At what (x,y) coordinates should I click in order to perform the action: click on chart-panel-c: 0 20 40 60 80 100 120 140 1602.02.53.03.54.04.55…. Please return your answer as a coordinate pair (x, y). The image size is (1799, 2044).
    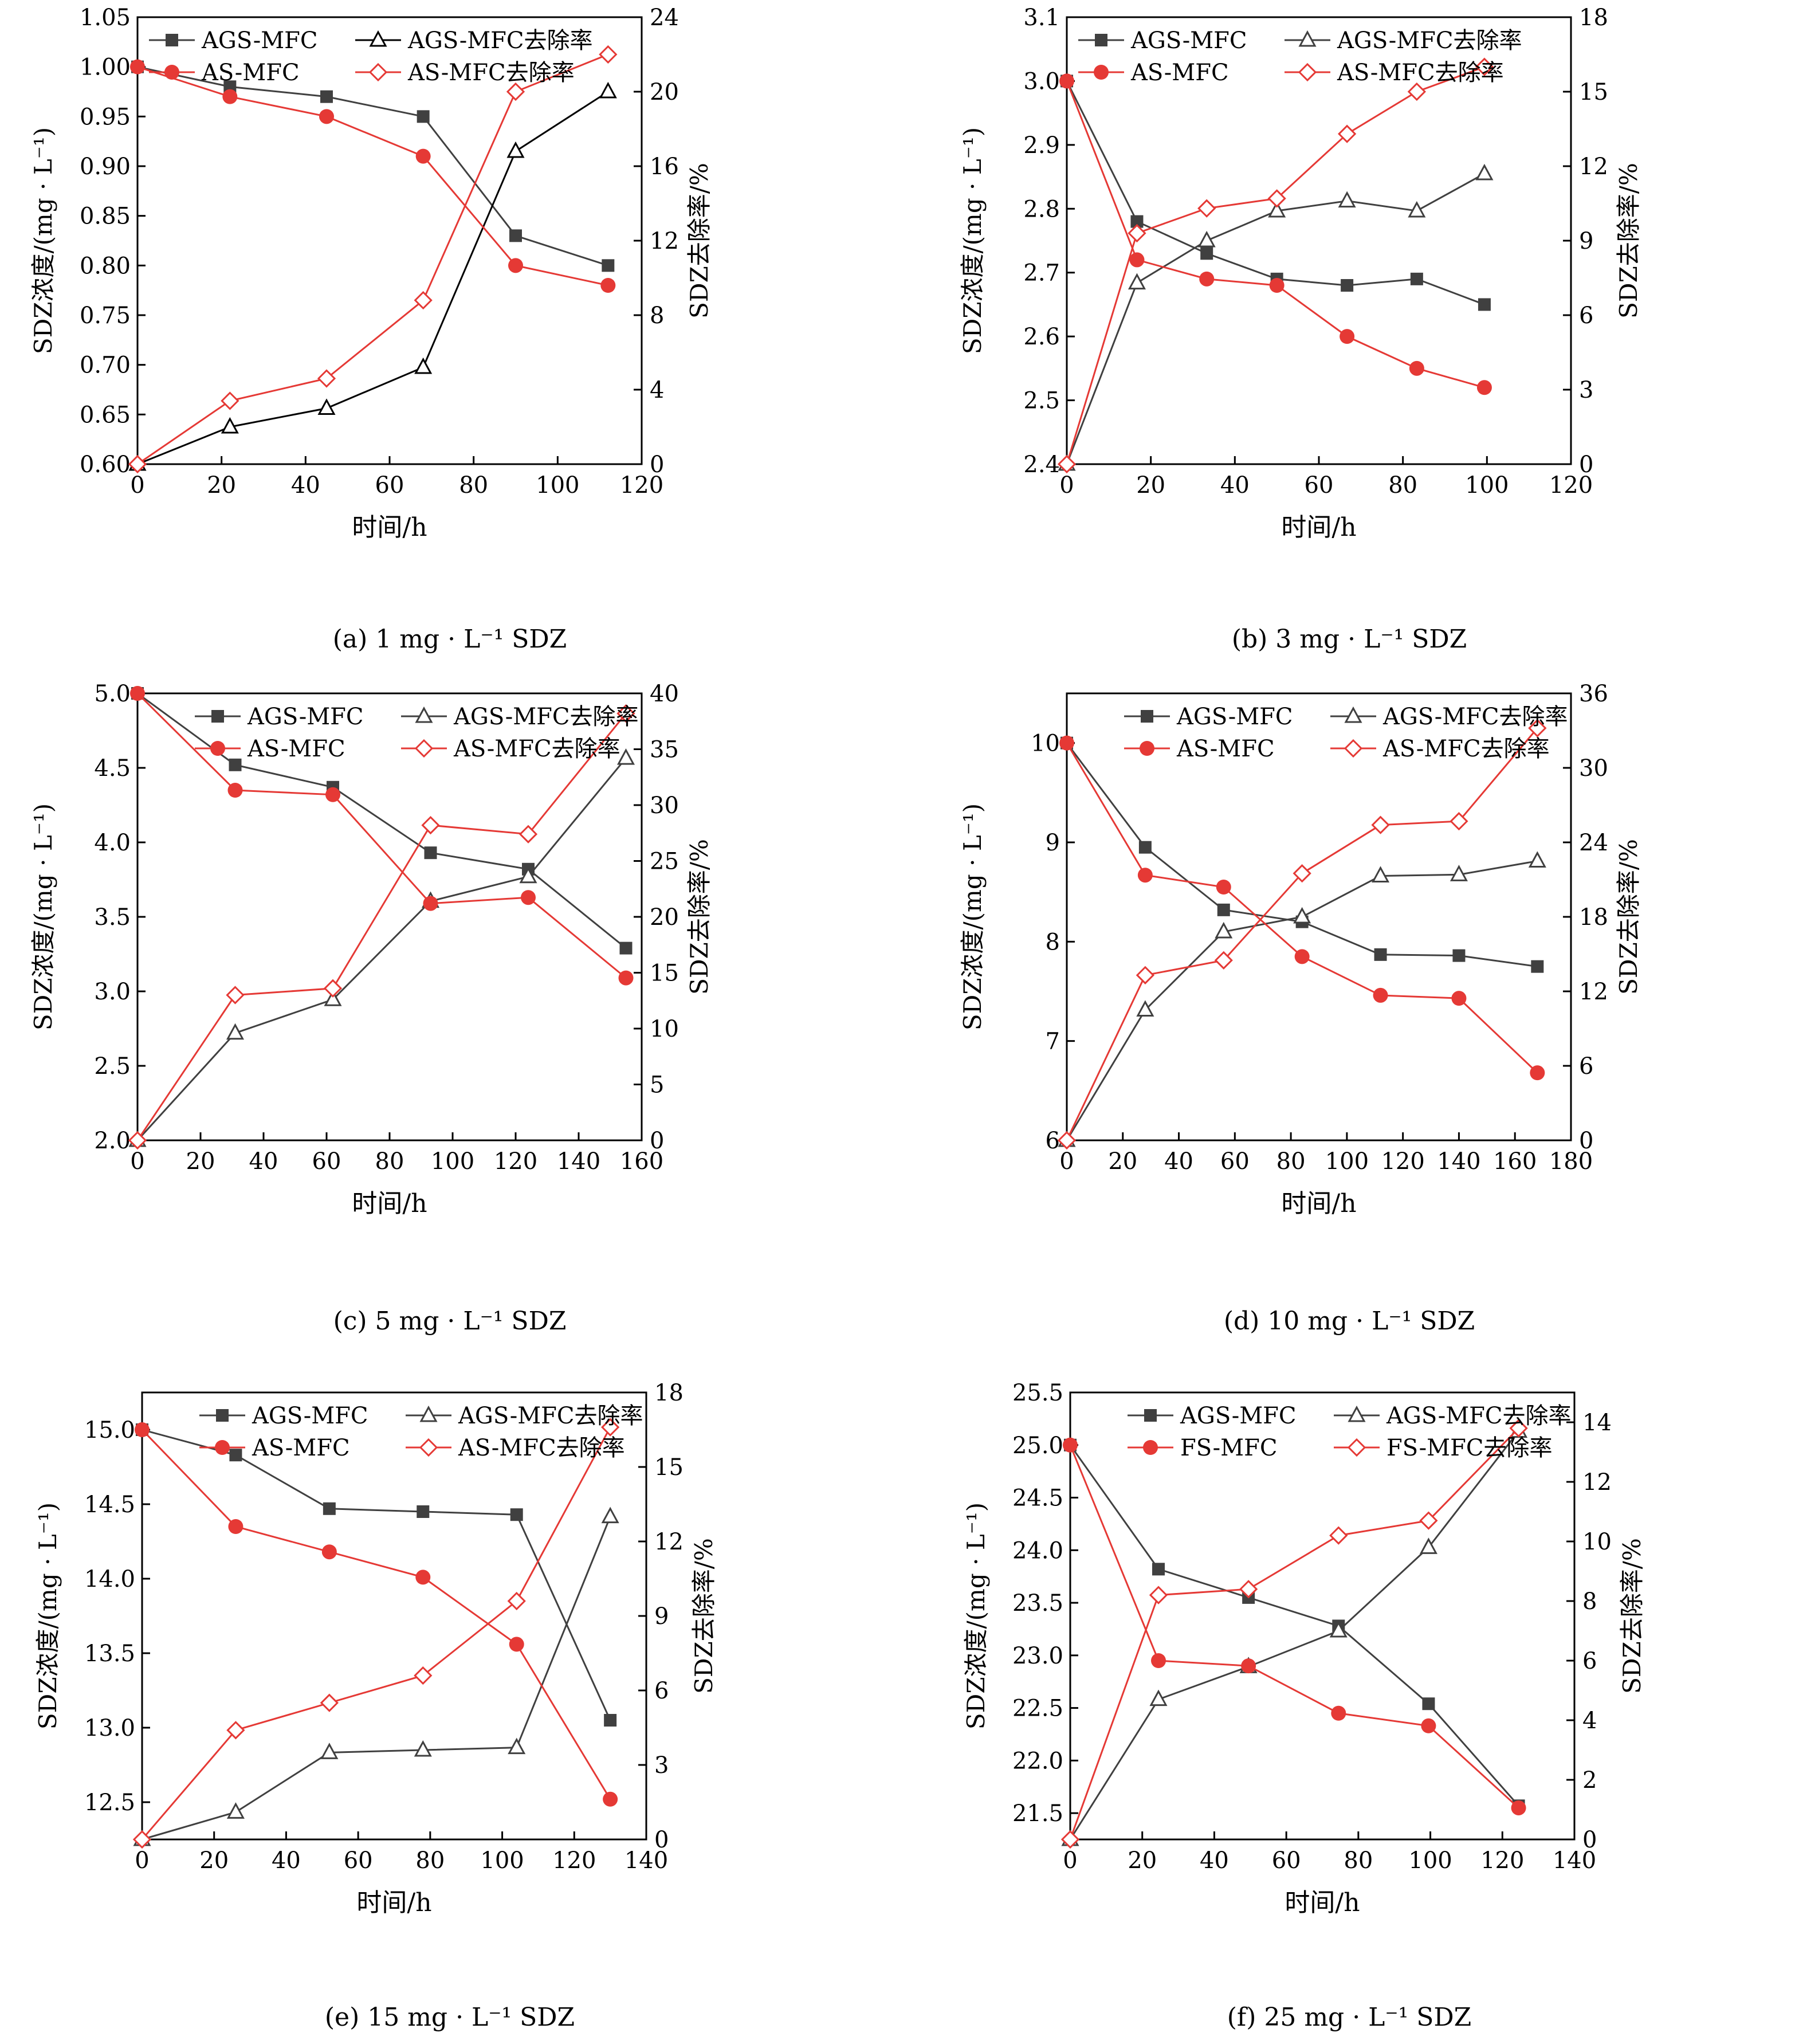
    Looking at the image, I should click on (371, 949).